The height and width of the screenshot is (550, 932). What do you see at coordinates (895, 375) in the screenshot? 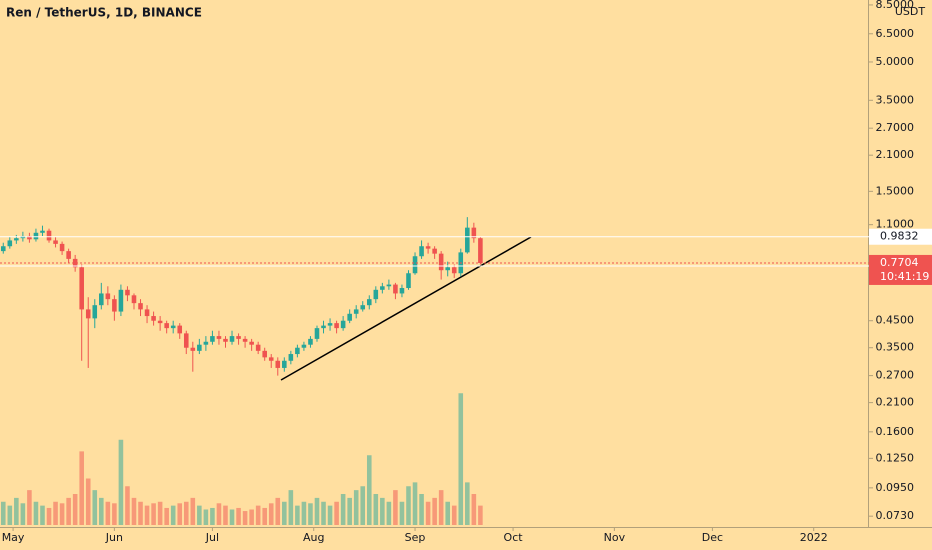
I see `y-tick-label: 0.2700` at bounding box center [895, 375].